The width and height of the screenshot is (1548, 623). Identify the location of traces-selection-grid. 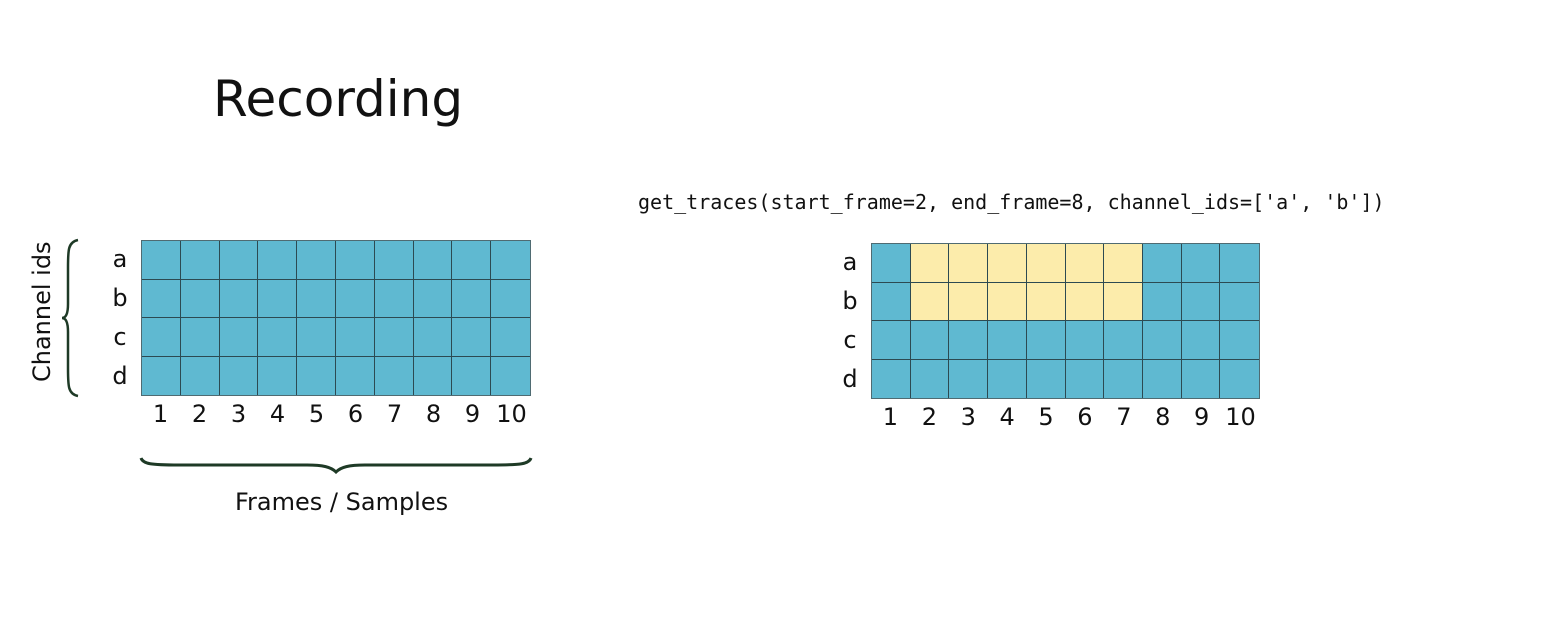
(1065, 321).